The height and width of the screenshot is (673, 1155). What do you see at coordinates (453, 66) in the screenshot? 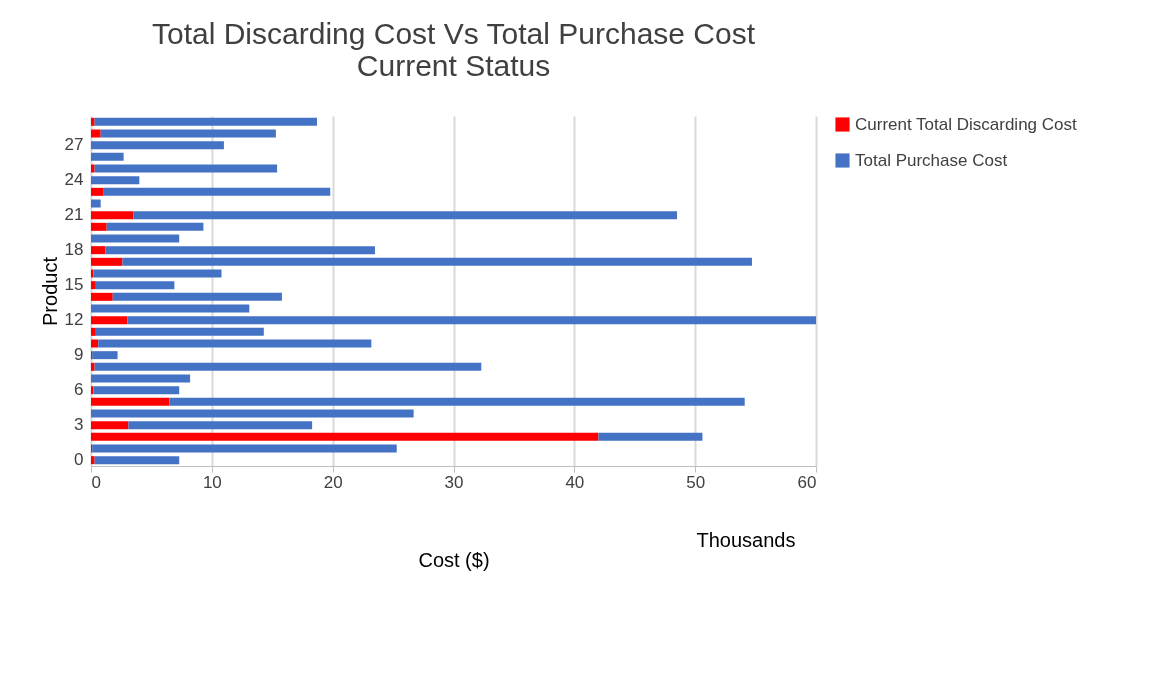
I see `text: Current Status` at bounding box center [453, 66].